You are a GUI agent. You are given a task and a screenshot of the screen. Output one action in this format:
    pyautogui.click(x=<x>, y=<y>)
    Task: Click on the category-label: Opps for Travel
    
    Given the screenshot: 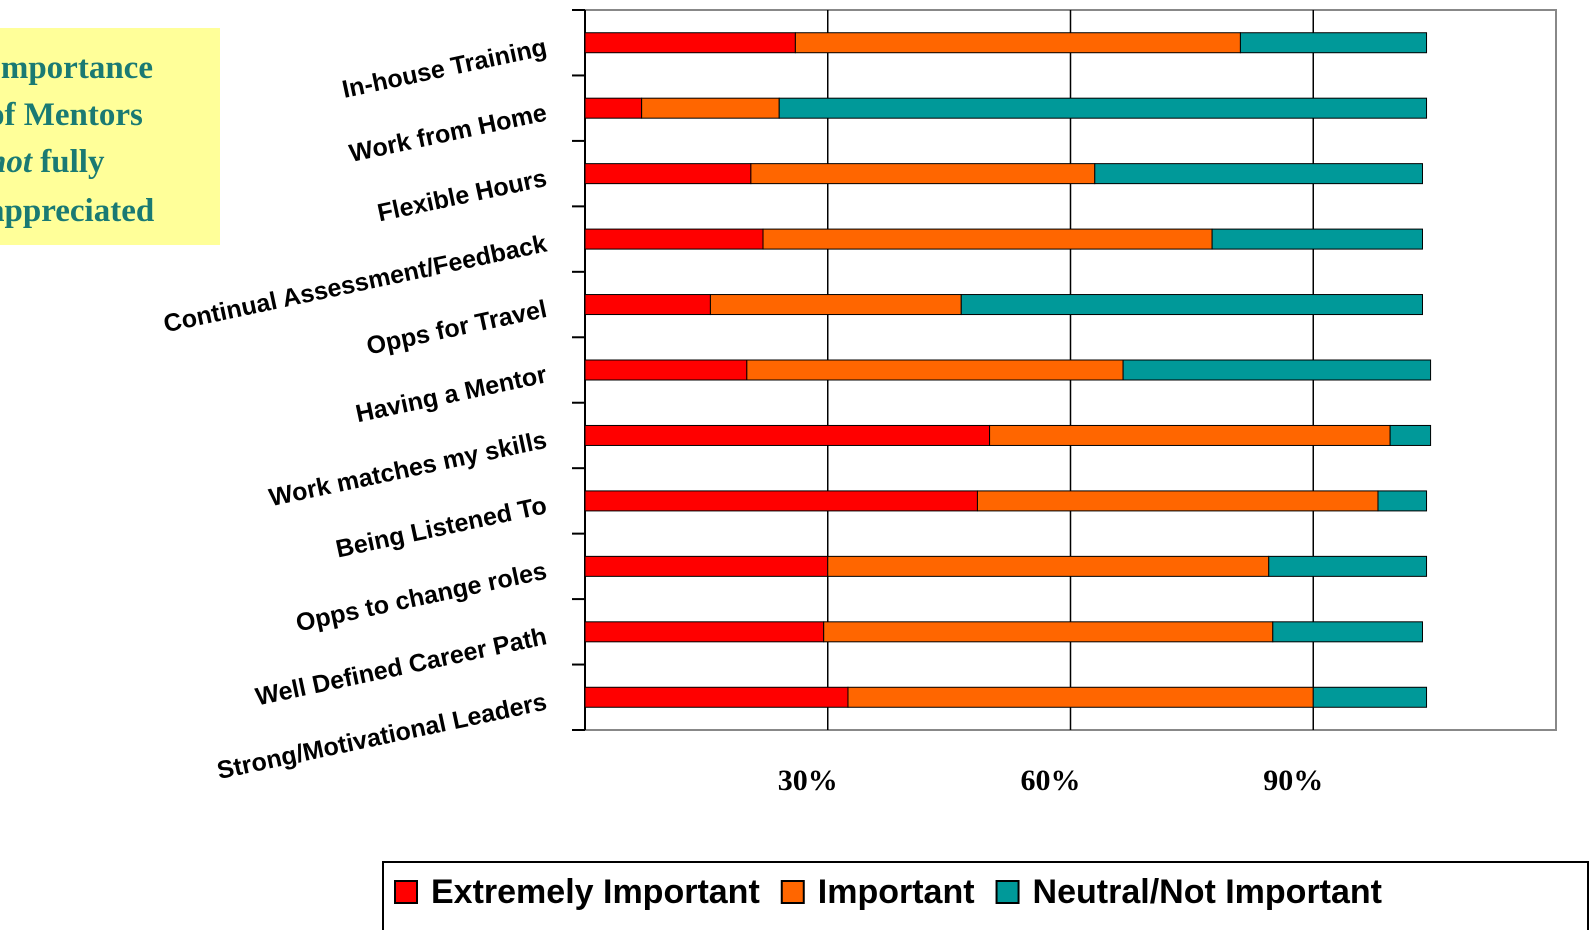 What is the action you would take?
    pyautogui.click(x=456, y=328)
    